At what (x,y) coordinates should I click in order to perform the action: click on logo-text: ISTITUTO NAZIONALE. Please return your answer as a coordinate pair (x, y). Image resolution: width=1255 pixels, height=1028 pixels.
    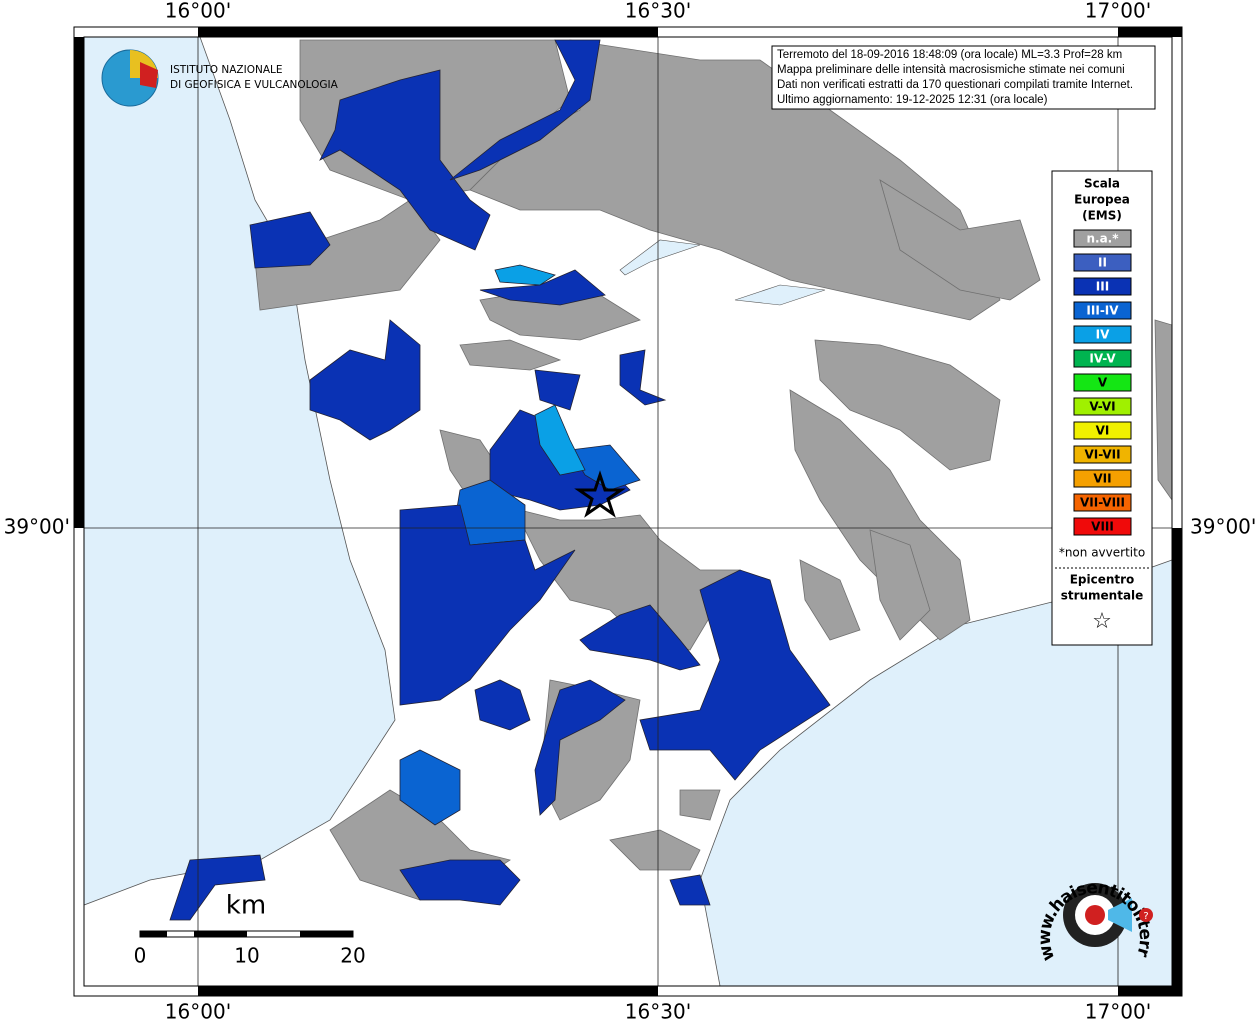
    Looking at the image, I should click on (226, 70).